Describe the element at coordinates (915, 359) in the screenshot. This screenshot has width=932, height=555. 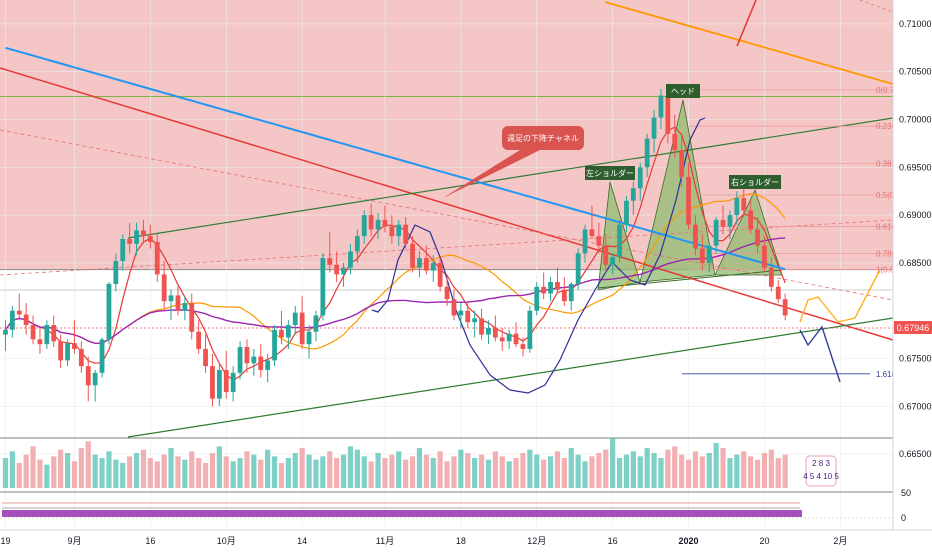
I see `price-tick-label: 0.67500` at that location.